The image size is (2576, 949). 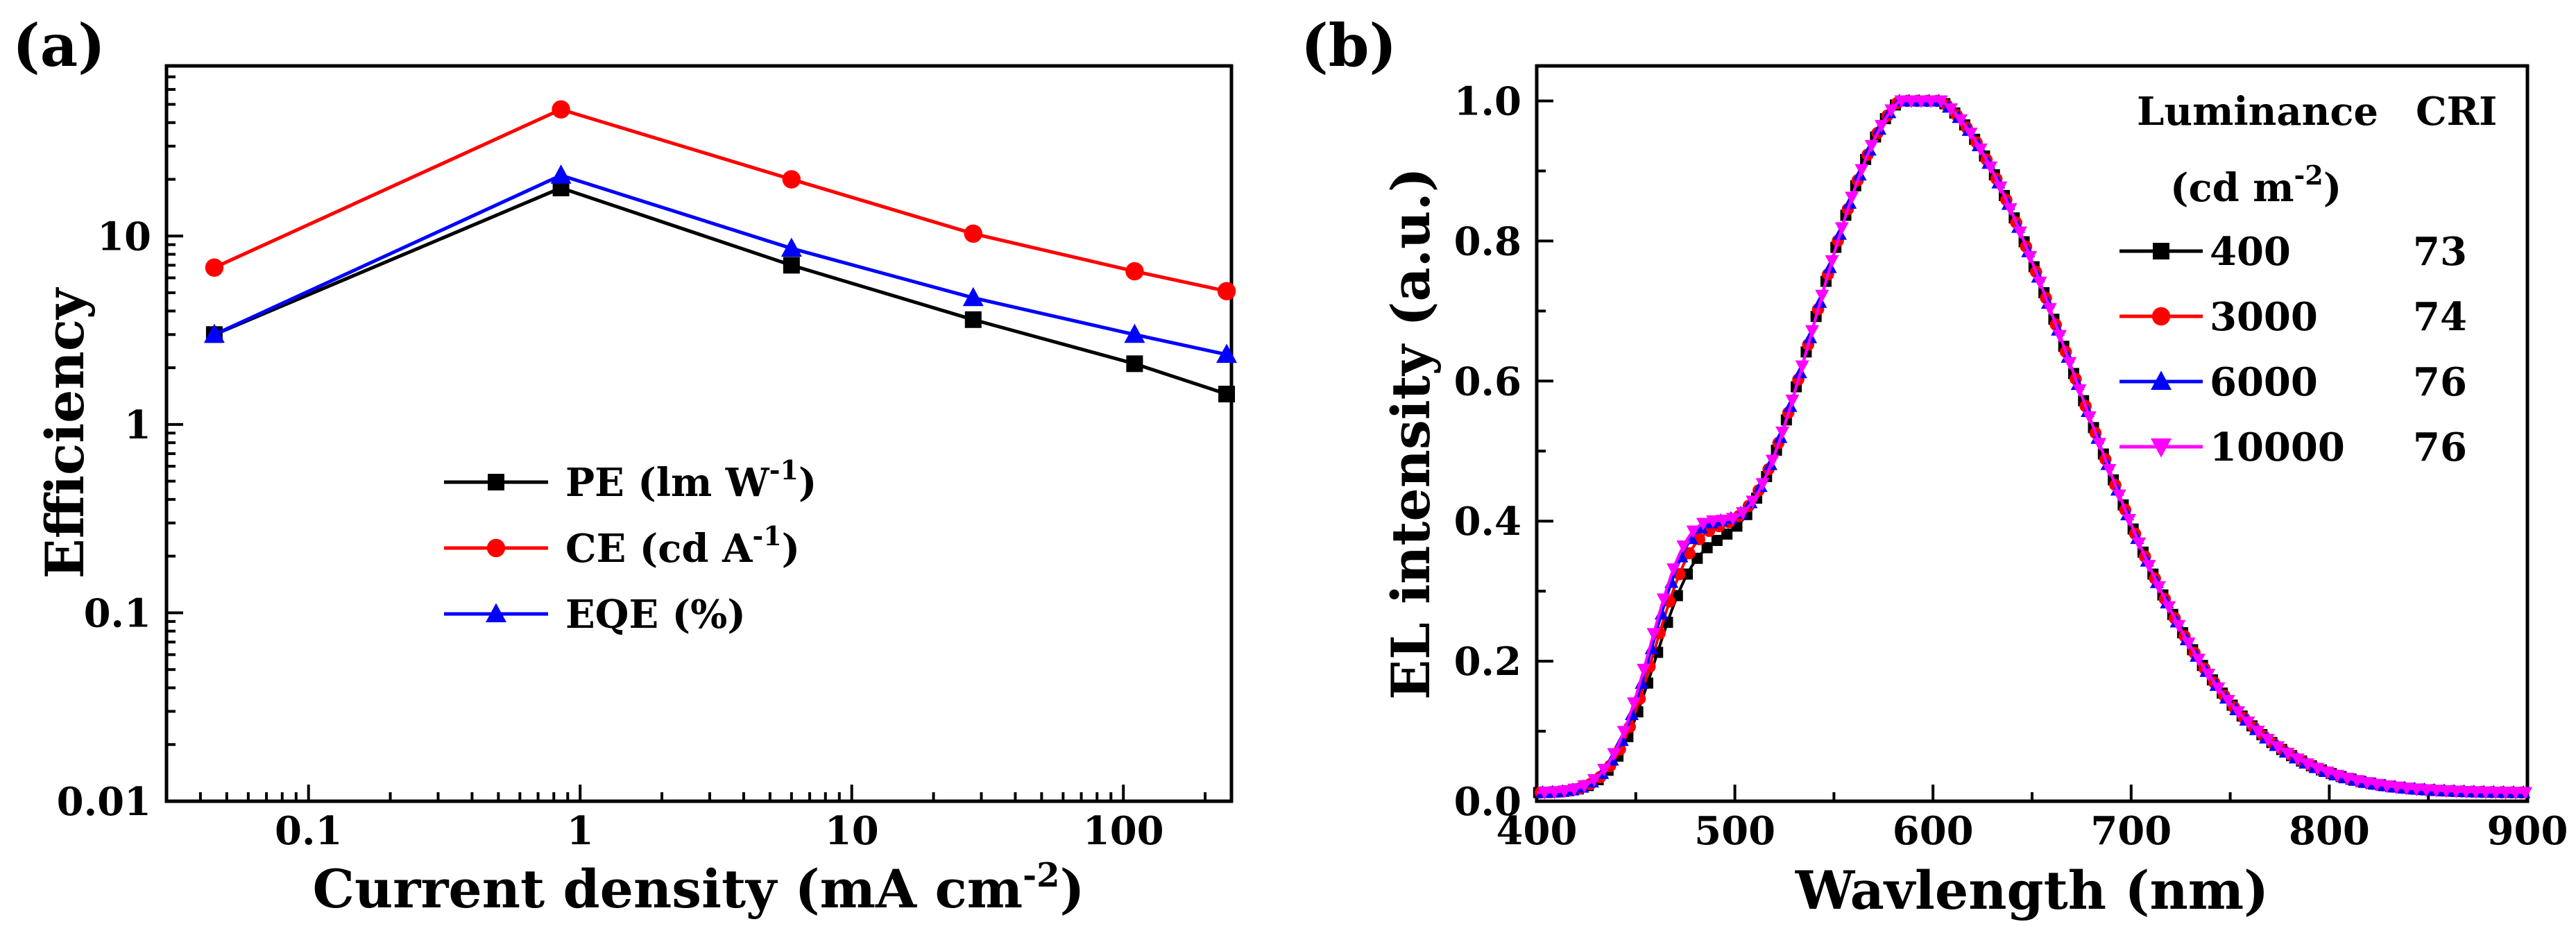 I want to click on x-tick-label-a: 10, so click(x=852, y=831).